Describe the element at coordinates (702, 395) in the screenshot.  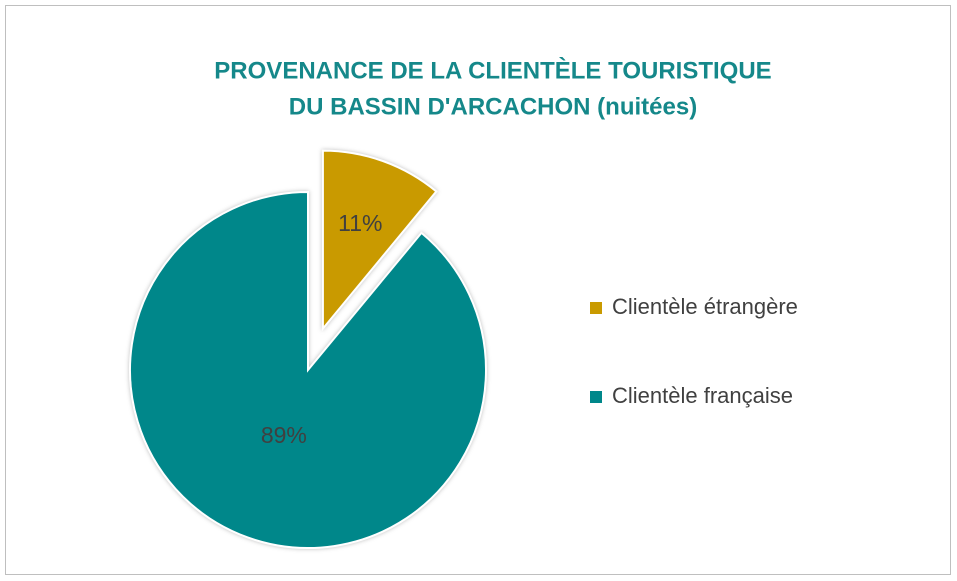
I see `legend-label: Clientèle française` at that location.